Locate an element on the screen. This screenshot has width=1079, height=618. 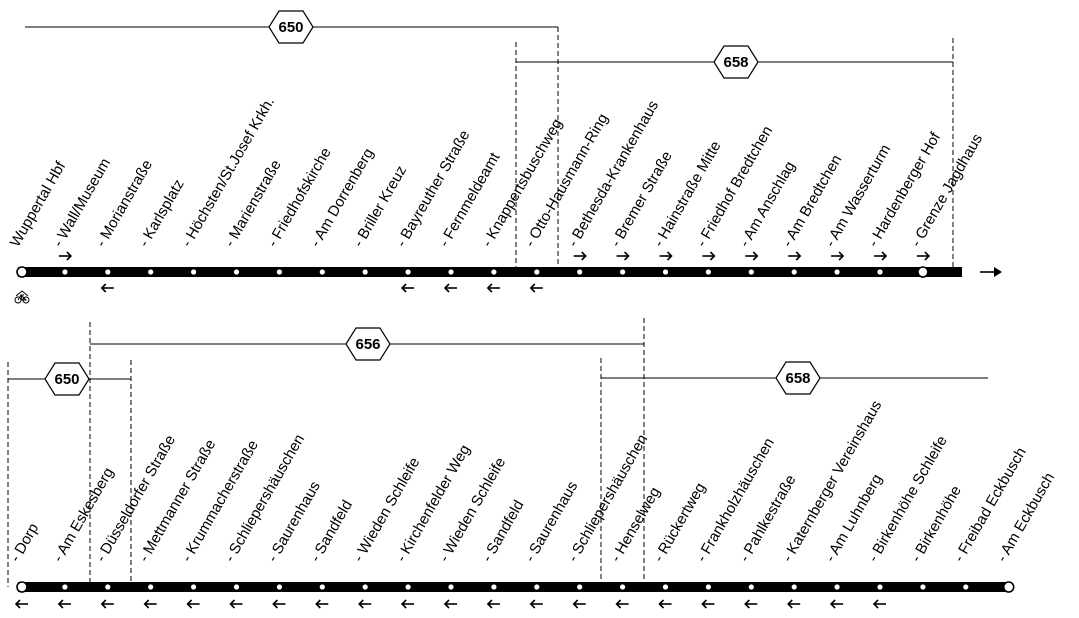
stop-label: - Dorp is located at coordinates (25, 542).